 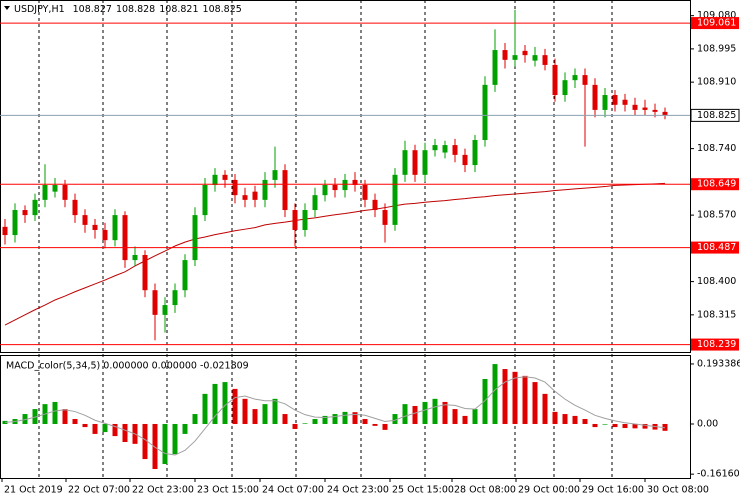 I want to click on quote-value: 108.828, so click(x=135, y=9).